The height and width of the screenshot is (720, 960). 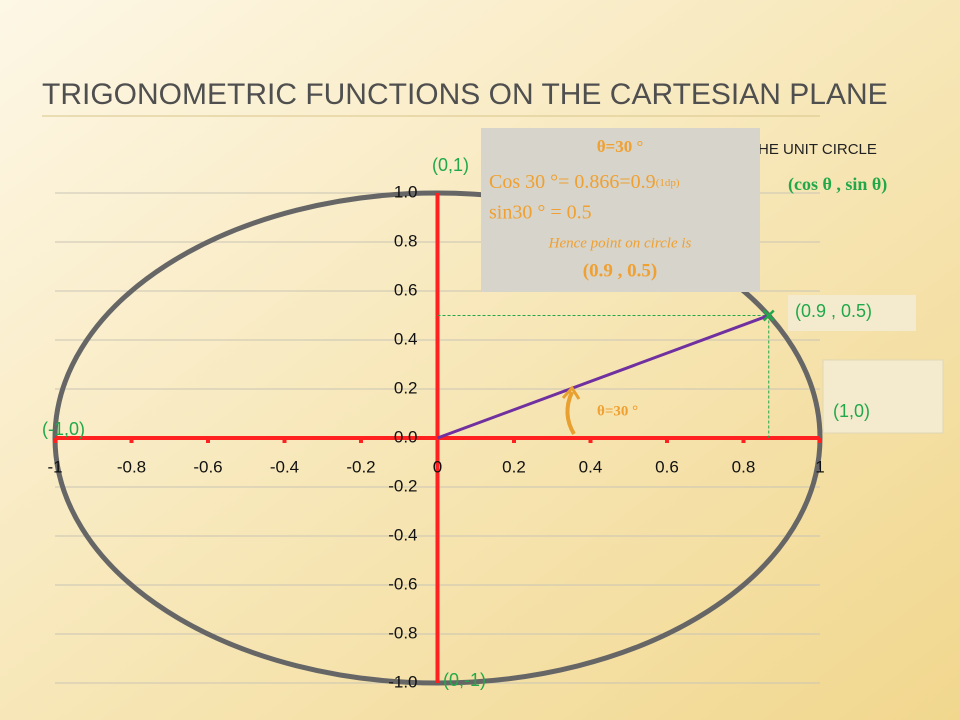 What do you see at coordinates (591, 466) in the screenshot?
I see `x-tick-label: 0.4` at bounding box center [591, 466].